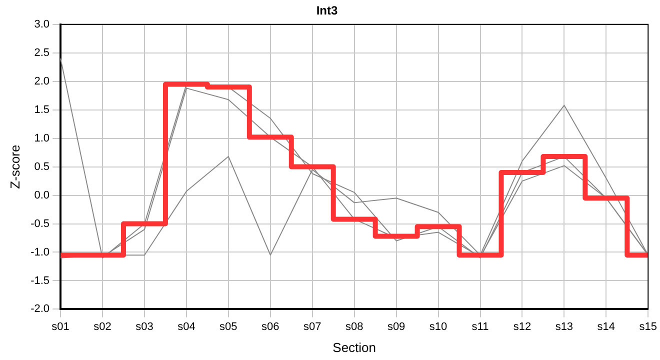 The image size is (660, 360). I want to click on x-tick-label: s05, so click(229, 326).